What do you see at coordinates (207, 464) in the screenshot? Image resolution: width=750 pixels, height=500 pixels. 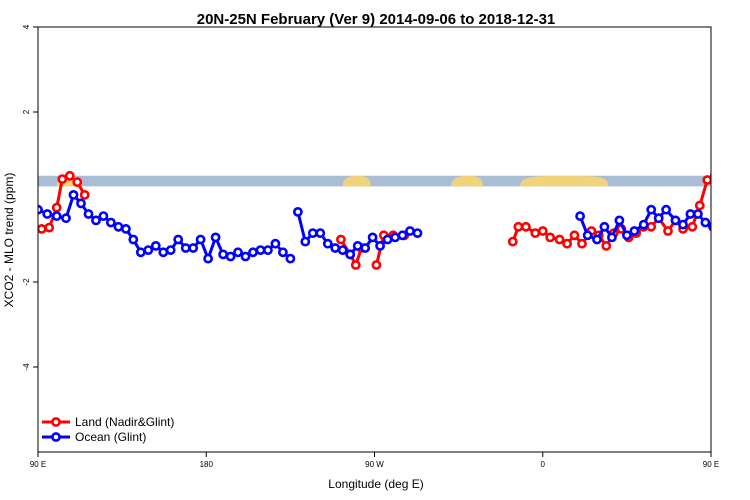 I see `x-tick-label: 180` at bounding box center [207, 464].